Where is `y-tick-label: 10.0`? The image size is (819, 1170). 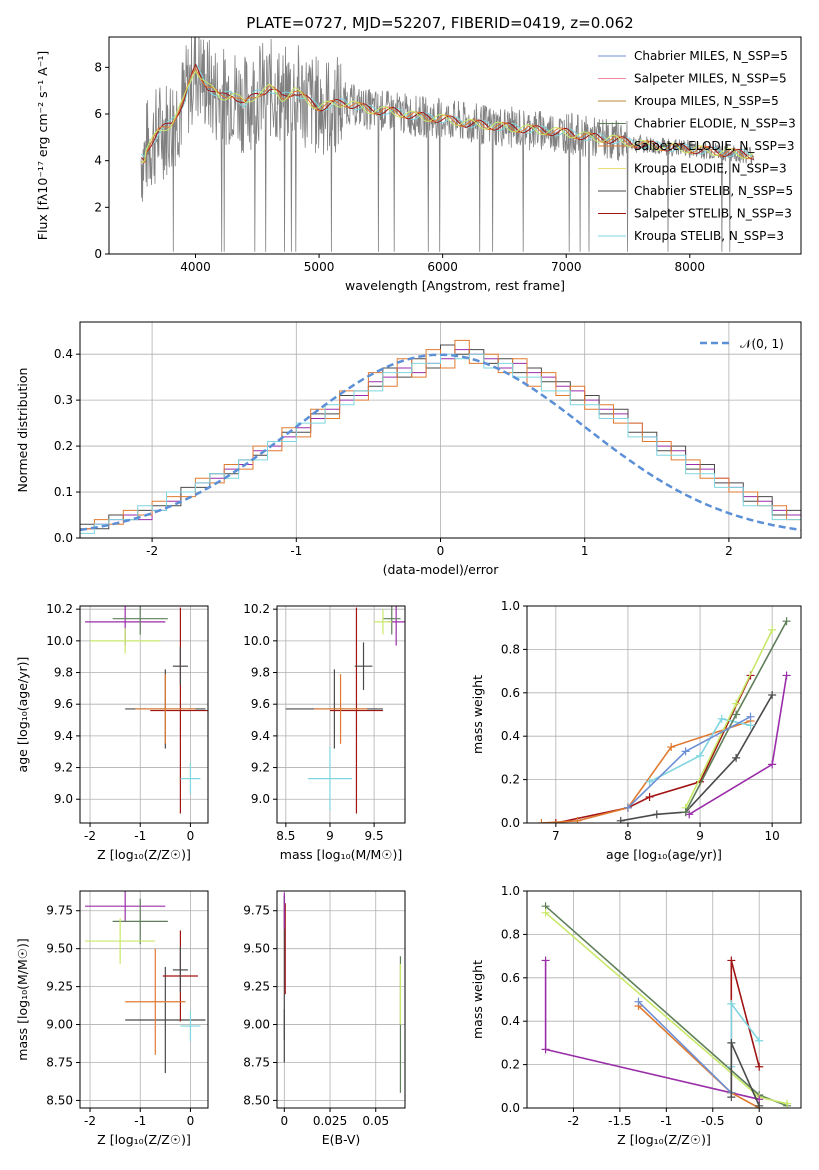
y-tick-label: 10.0 is located at coordinates (256, 641).